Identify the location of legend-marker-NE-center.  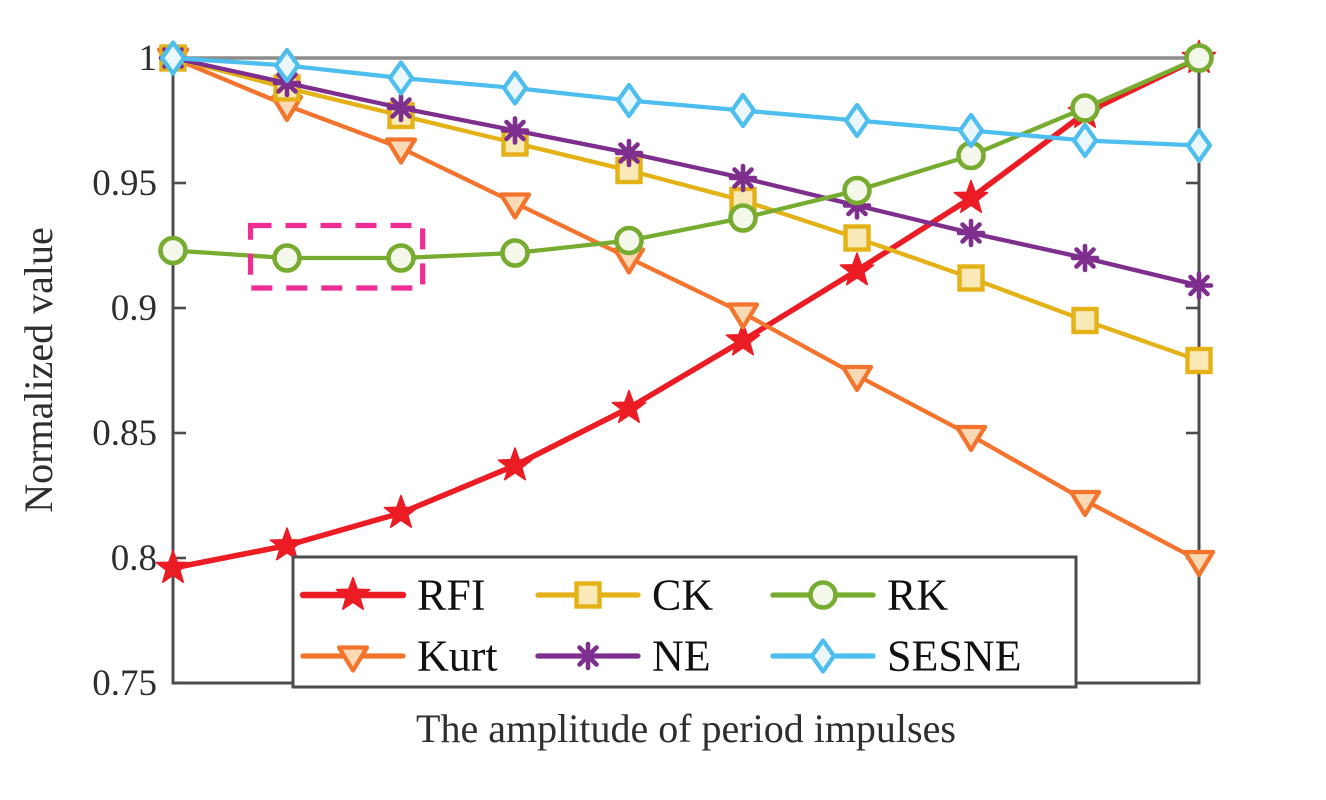
(588, 656).